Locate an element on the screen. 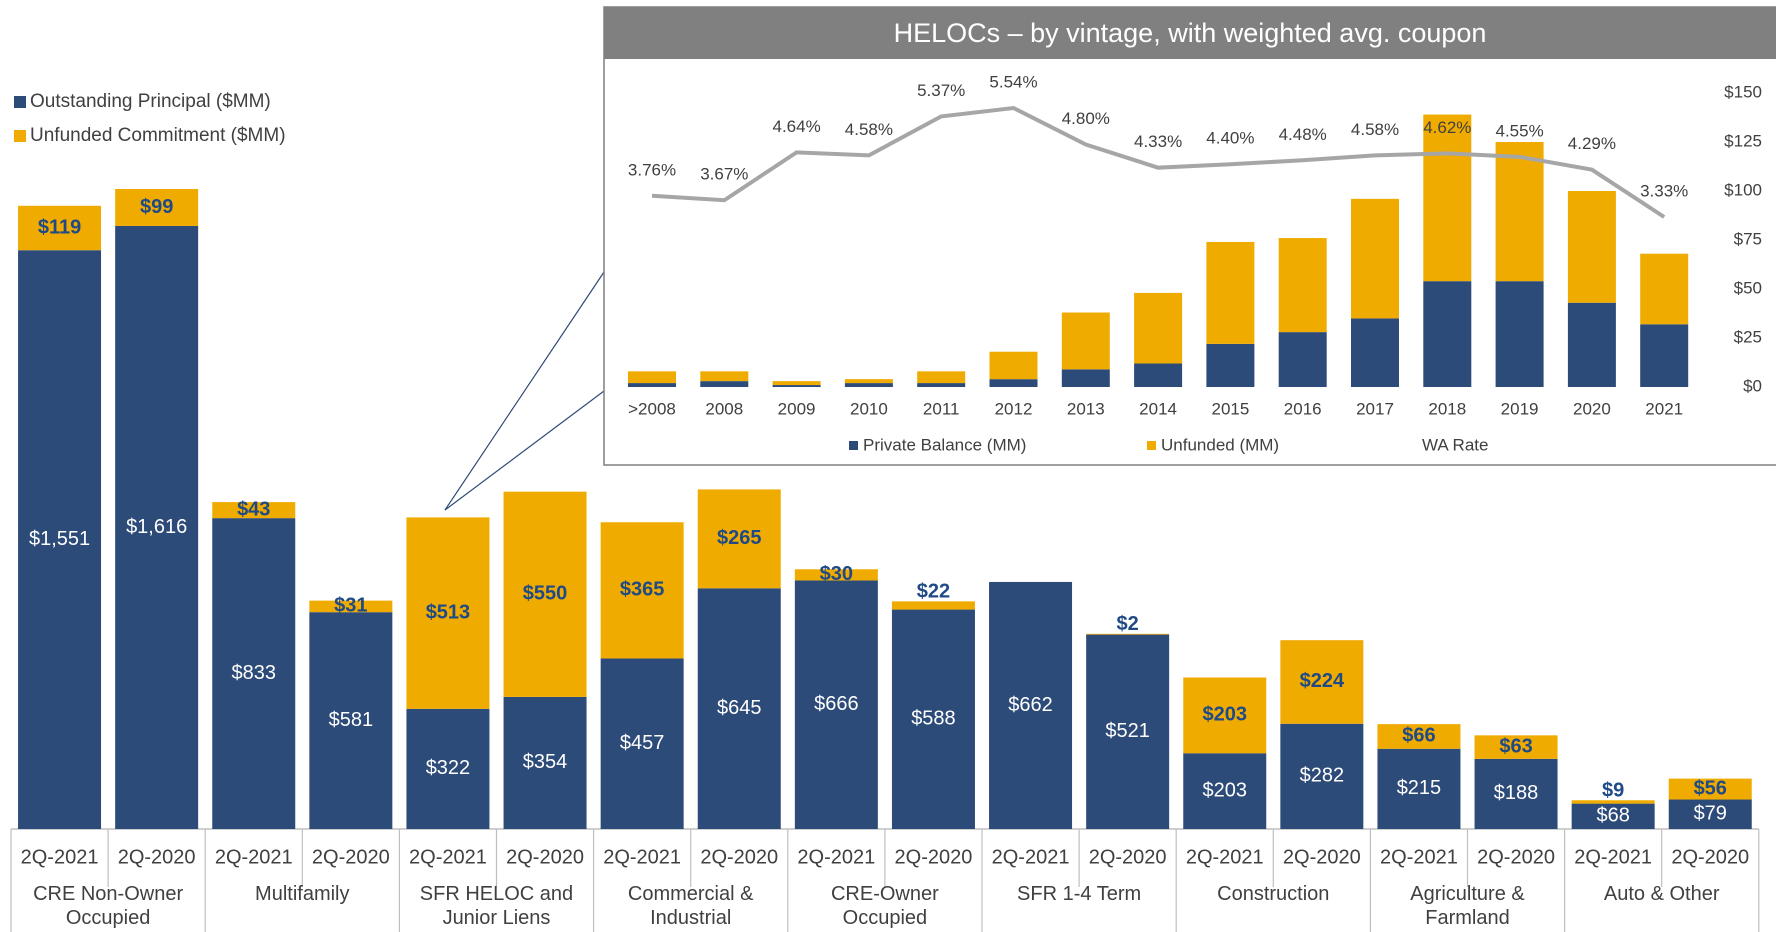  value-label: $666 is located at coordinates (836, 704).